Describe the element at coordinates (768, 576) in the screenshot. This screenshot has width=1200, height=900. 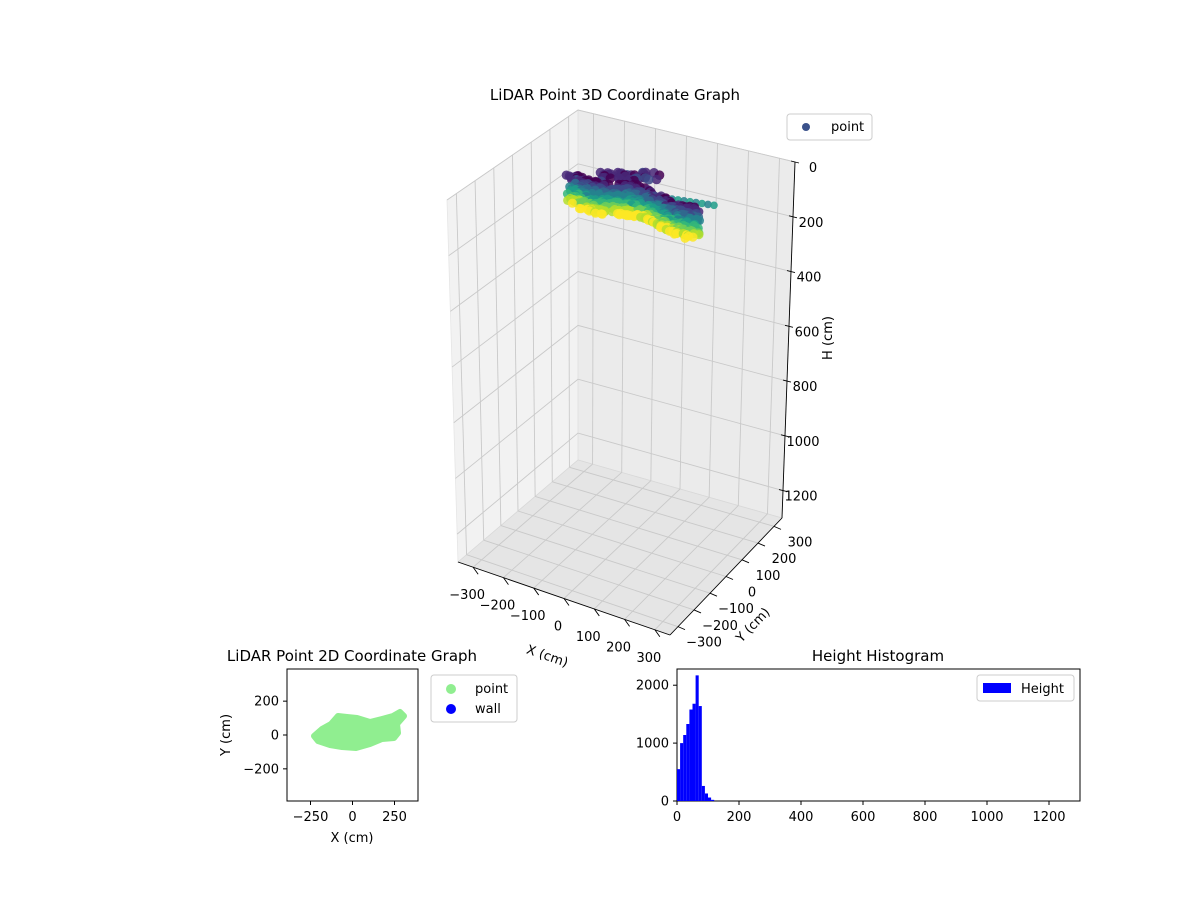
I see `y-tick-label: 100` at that location.